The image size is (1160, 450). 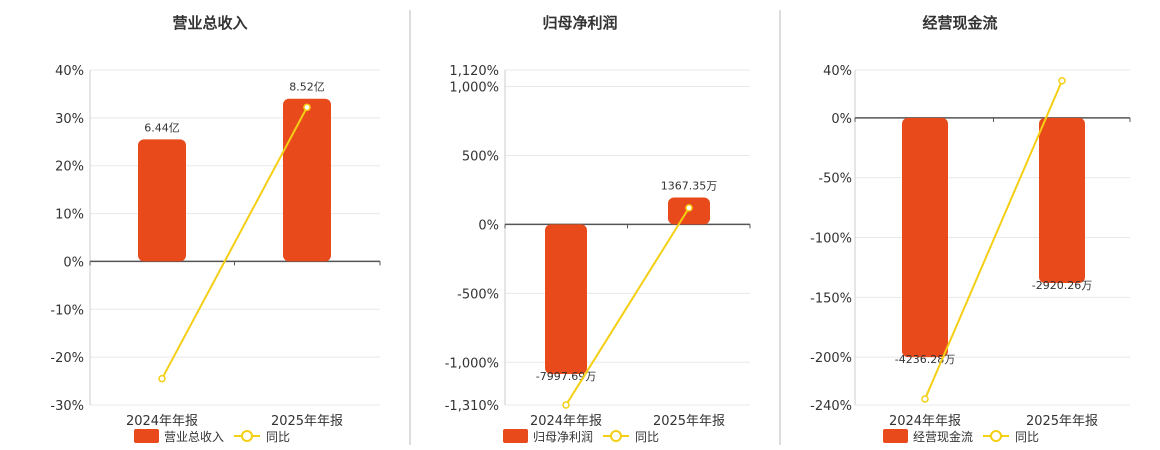 I want to click on bar-data-label: -4236.28万, so click(x=925, y=359).